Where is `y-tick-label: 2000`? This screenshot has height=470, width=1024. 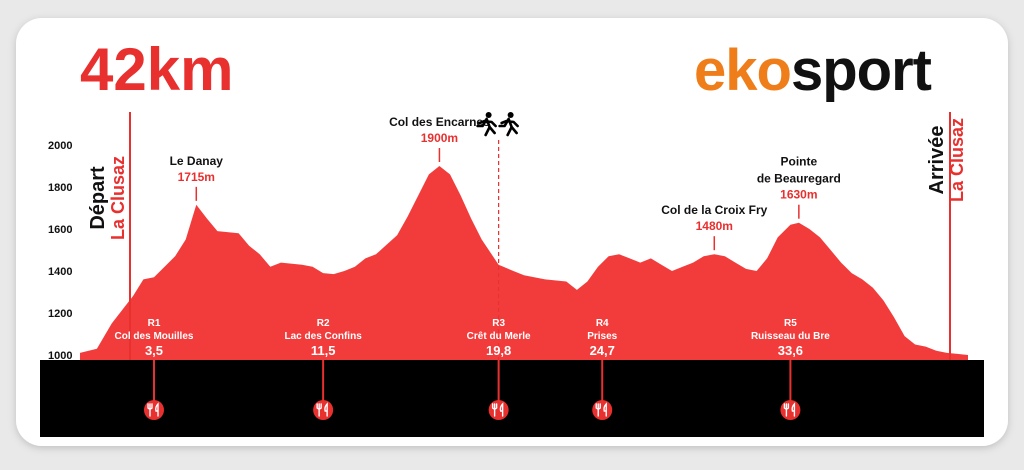
y-tick-label: 2000 is located at coordinates (60, 146).